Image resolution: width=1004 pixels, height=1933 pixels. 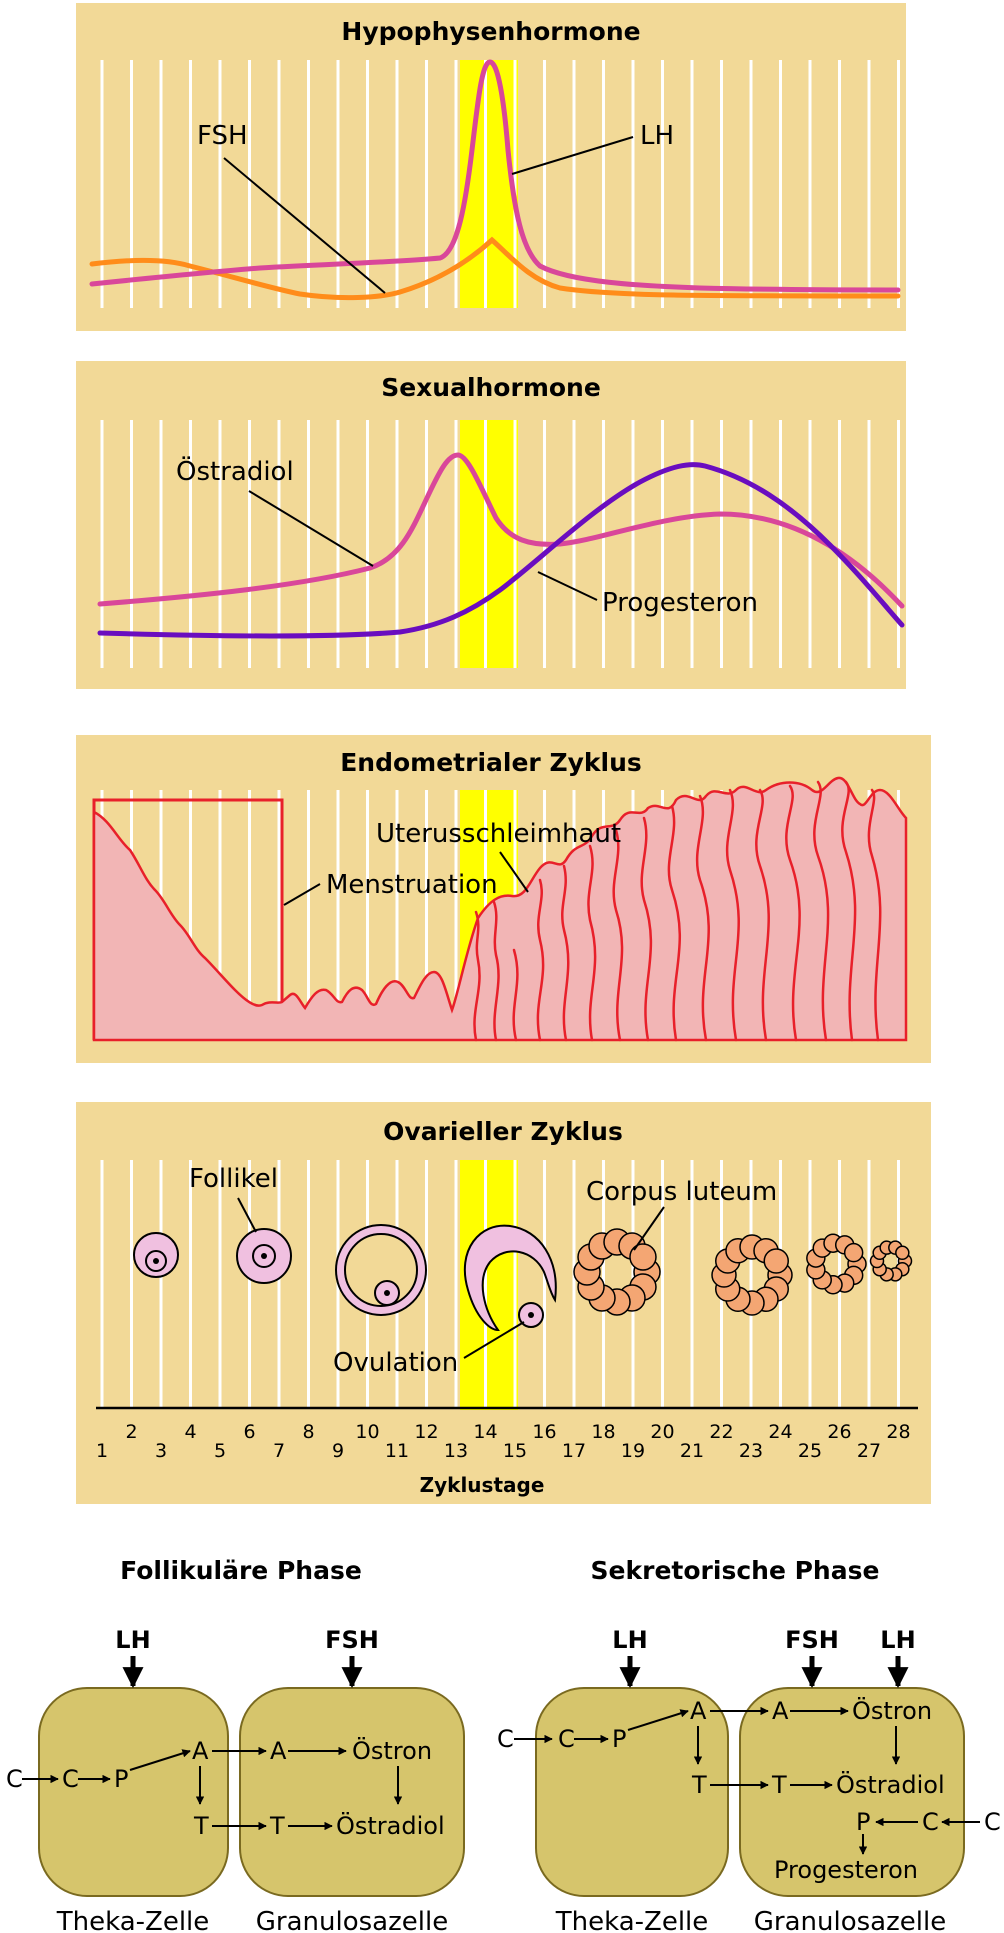 I want to click on panel-hypophysenhormone: Hypophysenhormone FSH LH, so click(x=491, y=167).